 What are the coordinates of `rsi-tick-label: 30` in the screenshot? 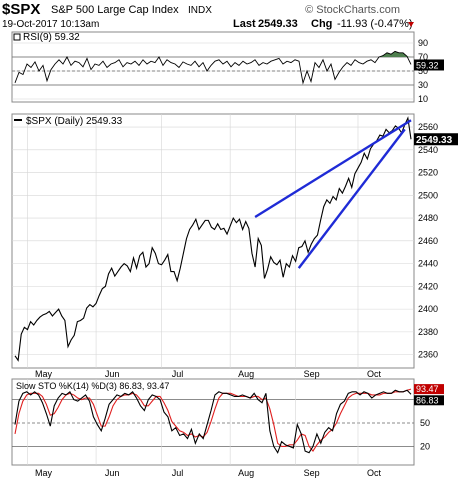 It's located at (423, 85).